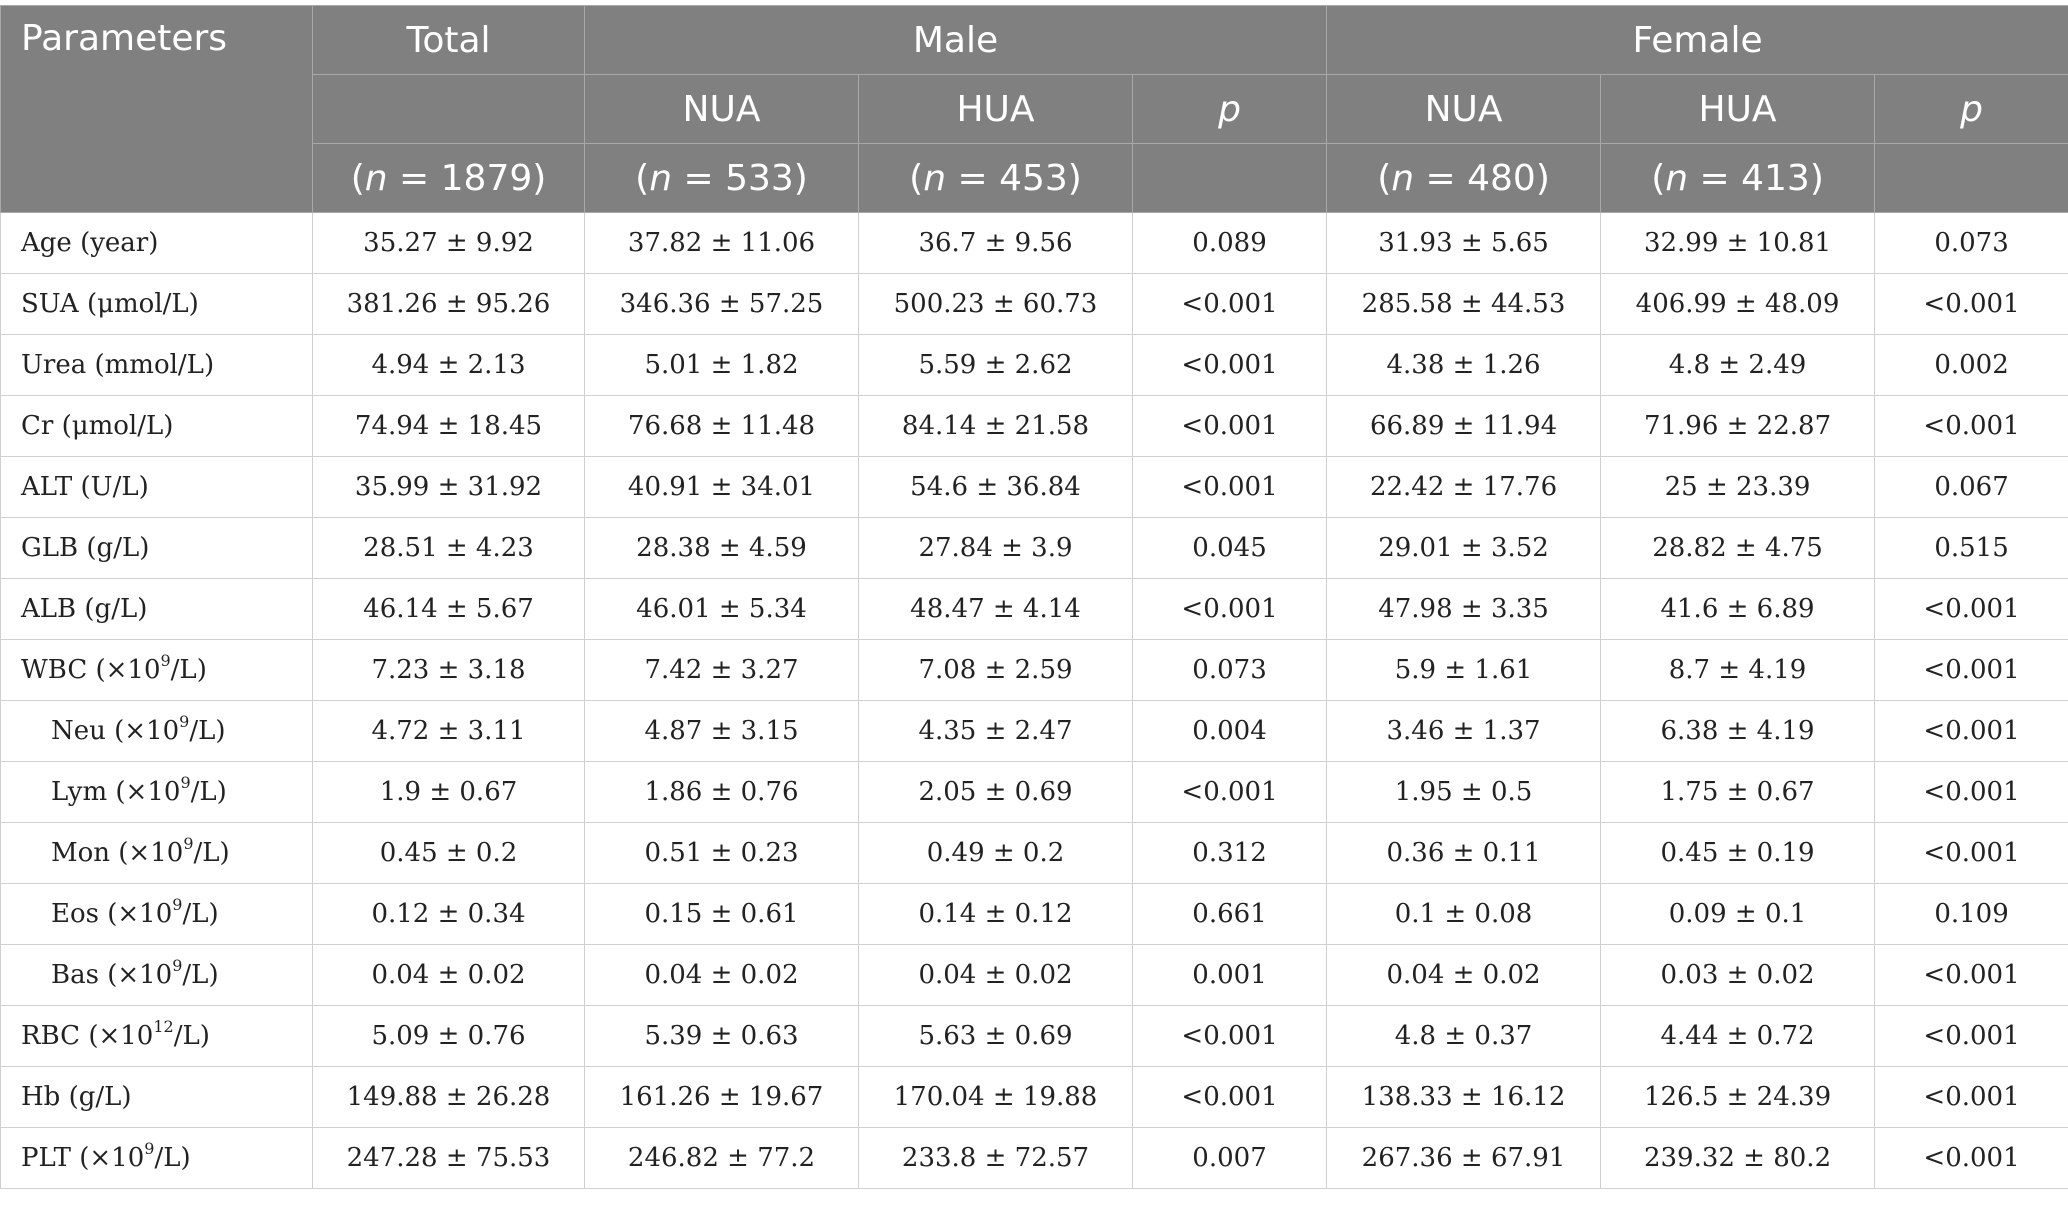 This screenshot has width=2068, height=1211. I want to click on parameter-label: ALT (U/L), so click(156, 487).